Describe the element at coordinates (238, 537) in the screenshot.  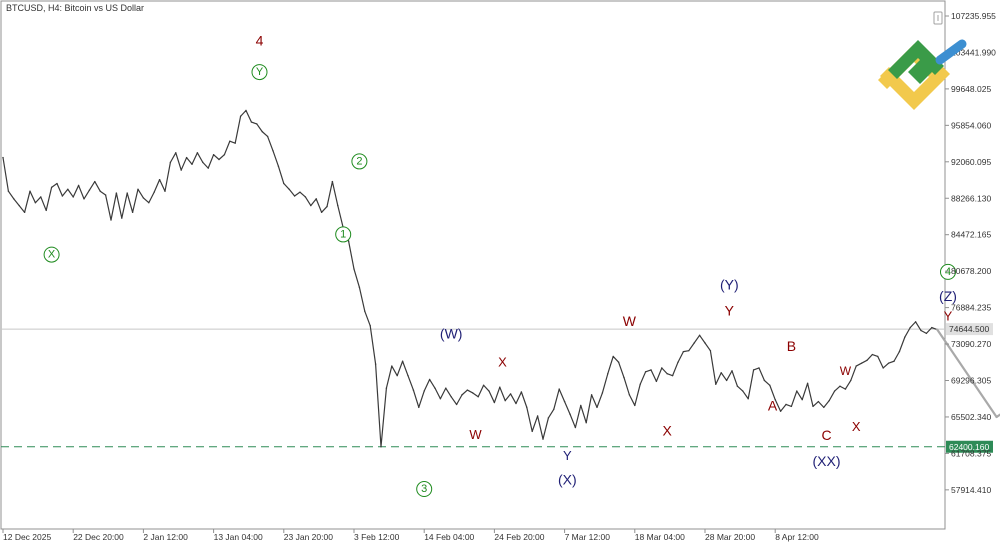
I see `x-tick-label: 13 Jan 04:00` at that location.